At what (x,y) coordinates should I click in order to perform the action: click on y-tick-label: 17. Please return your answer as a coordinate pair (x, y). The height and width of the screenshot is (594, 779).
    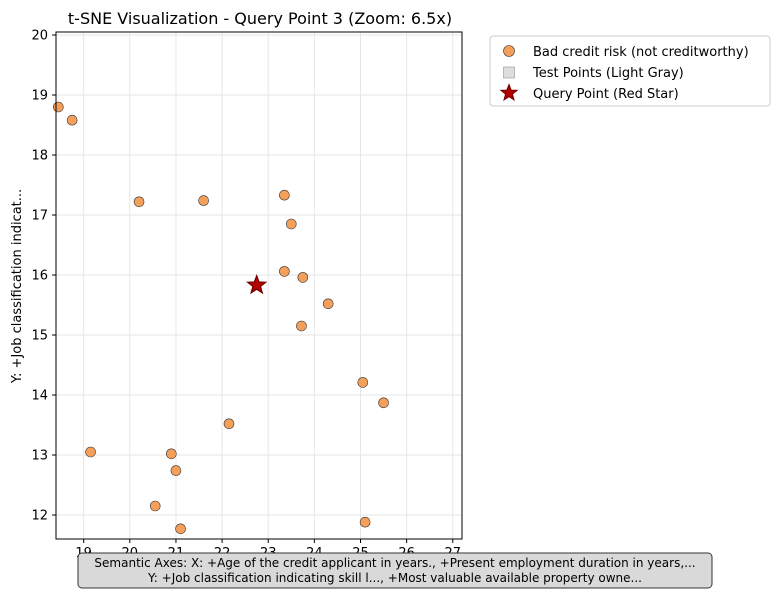
    Looking at the image, I should click on (39, 216).